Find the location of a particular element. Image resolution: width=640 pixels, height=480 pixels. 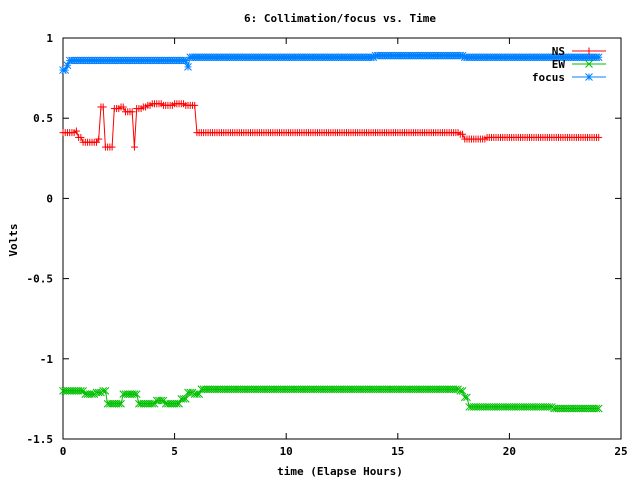

y-tick-label: -1 is located at coordinates (47, 359).